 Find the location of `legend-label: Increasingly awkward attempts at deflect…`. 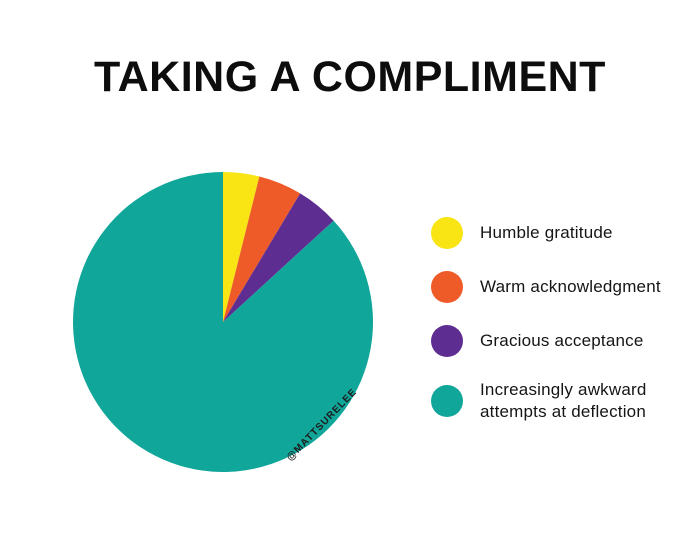

legend-label: Increasingly awkward attempts at deflect… is located at coordinates (563, 400).